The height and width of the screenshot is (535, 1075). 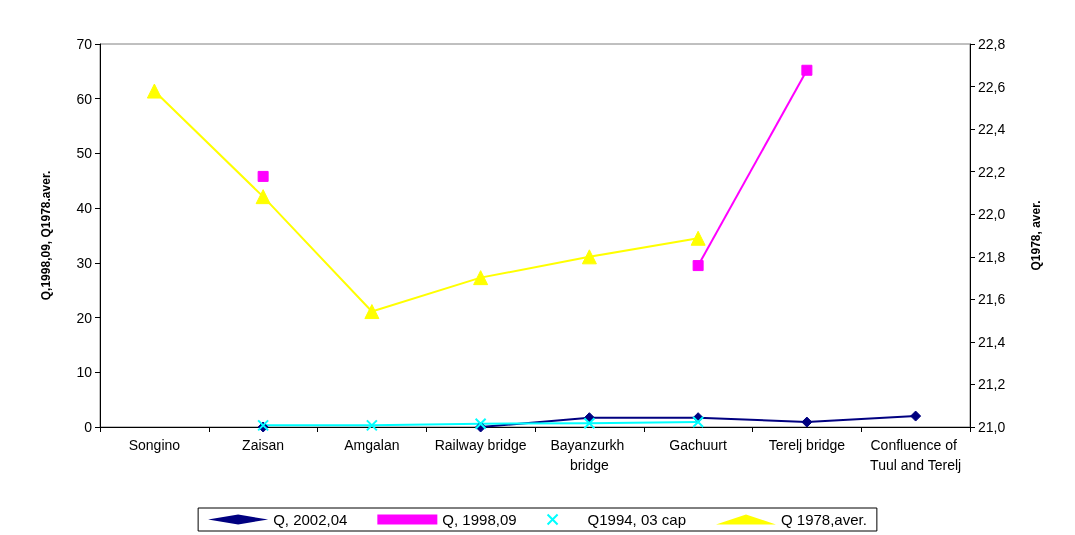 I want to click on x-tick-label: Confluence of Tuul and Terelj, so click(x=916, y=455).